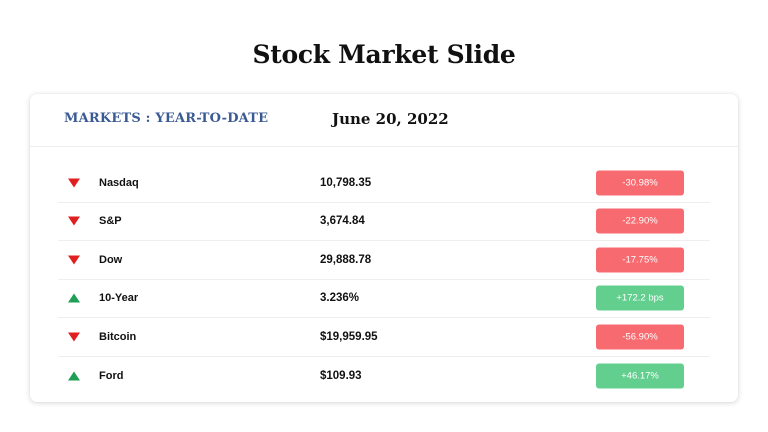  What do you see at coordinates (119, 182) in the screenshot?
I see `market-name: Nasdaq` at bounding box center [119, 182].